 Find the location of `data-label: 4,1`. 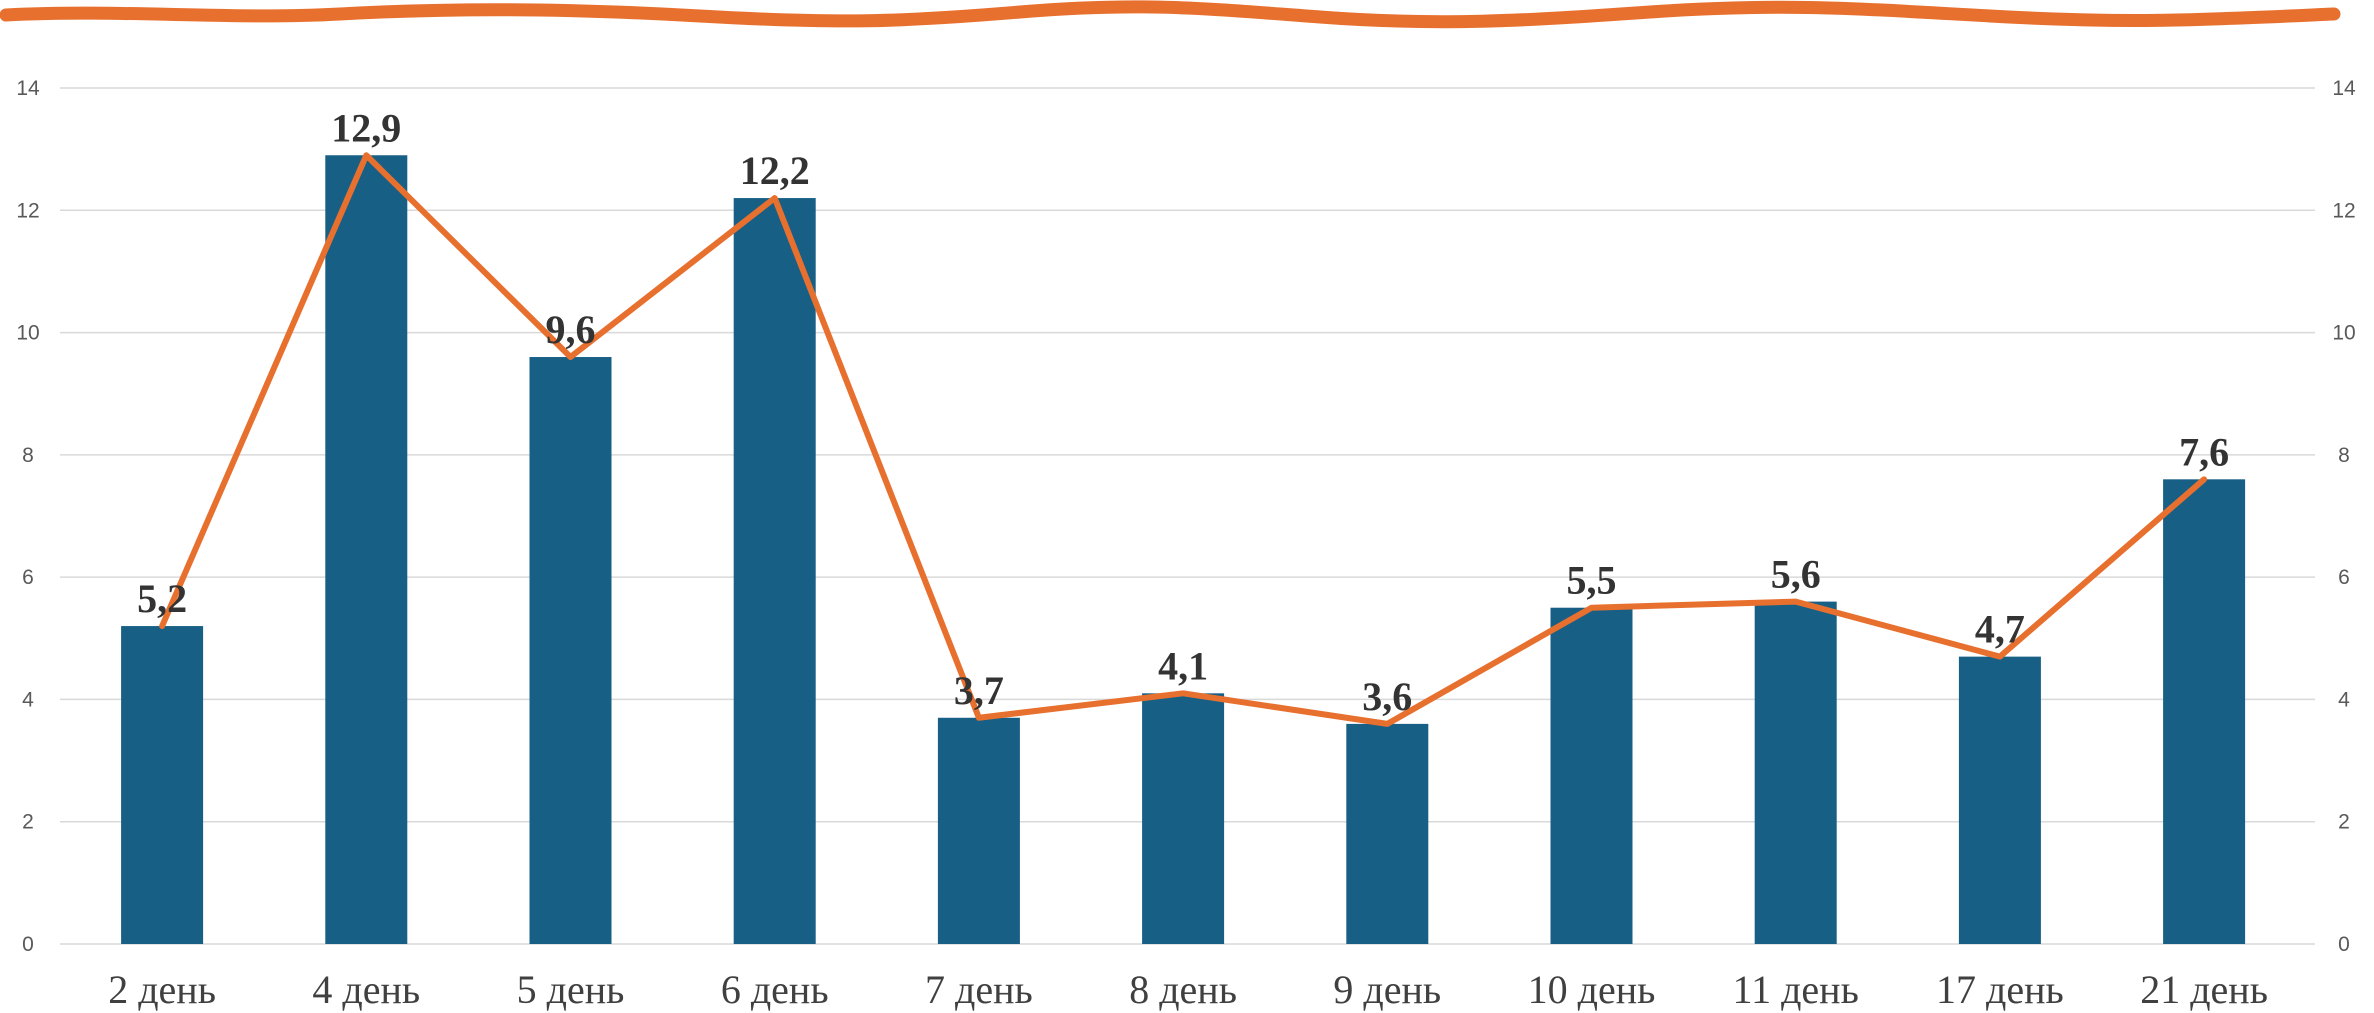

data-label: 4,1 is located at coordinates (1183, 665).